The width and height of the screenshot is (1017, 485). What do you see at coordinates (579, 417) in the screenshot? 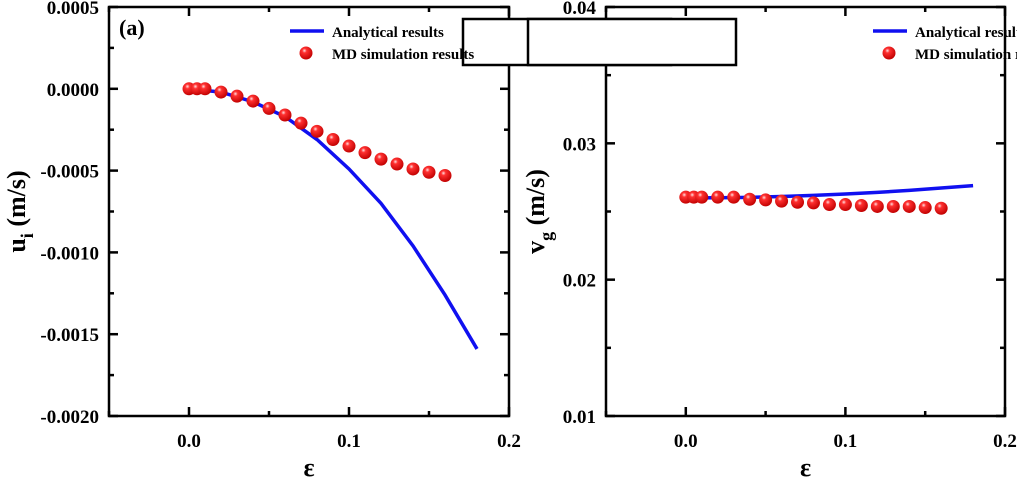
I see `y-tick-label: 0.01` at bounding box center [579, 417].